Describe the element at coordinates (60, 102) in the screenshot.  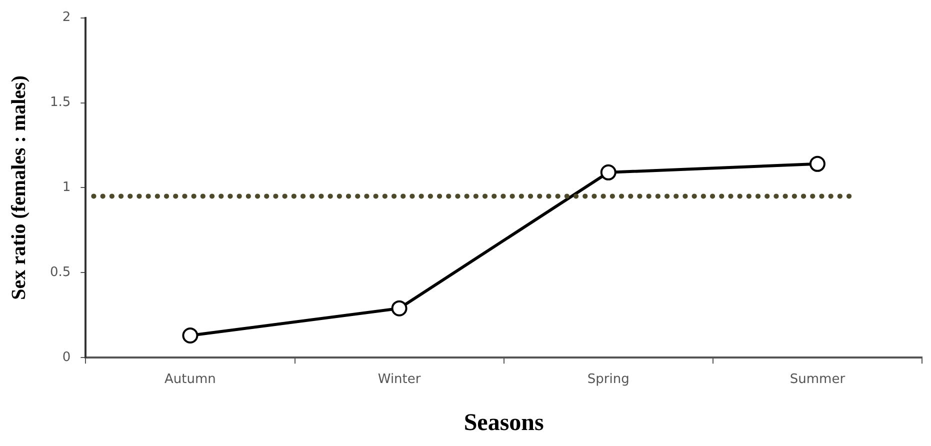
I see `y-tick-label: 1.5` at that location.